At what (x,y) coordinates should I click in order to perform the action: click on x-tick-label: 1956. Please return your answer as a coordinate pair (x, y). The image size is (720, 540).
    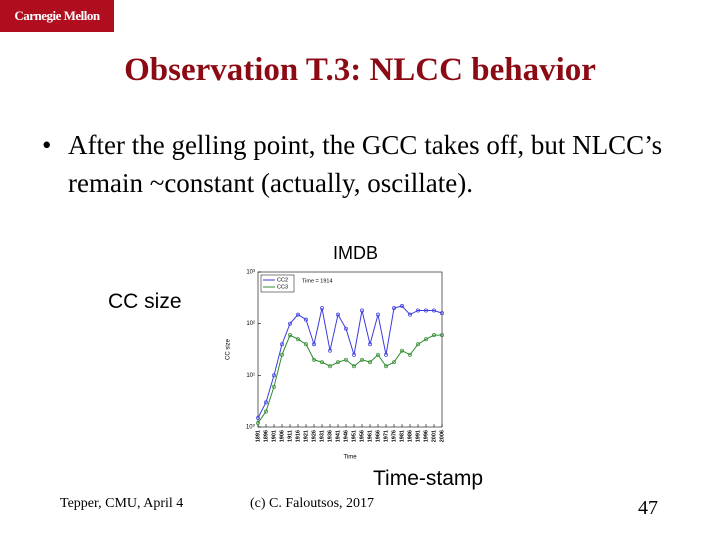
    Looking at the image, I should click on (362, 436).